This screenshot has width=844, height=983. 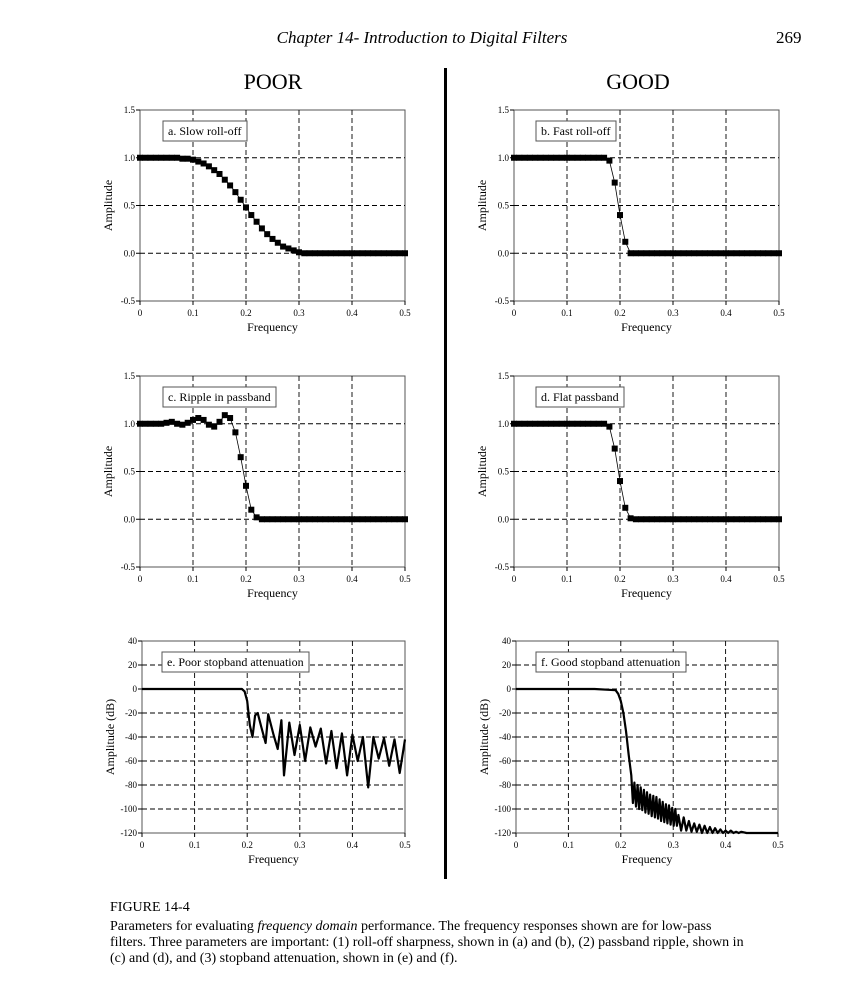 What do you see at coordinates (505, 761) in the screenshot?
I see `y-tick-label: -60` at bounding box center [505, 761].